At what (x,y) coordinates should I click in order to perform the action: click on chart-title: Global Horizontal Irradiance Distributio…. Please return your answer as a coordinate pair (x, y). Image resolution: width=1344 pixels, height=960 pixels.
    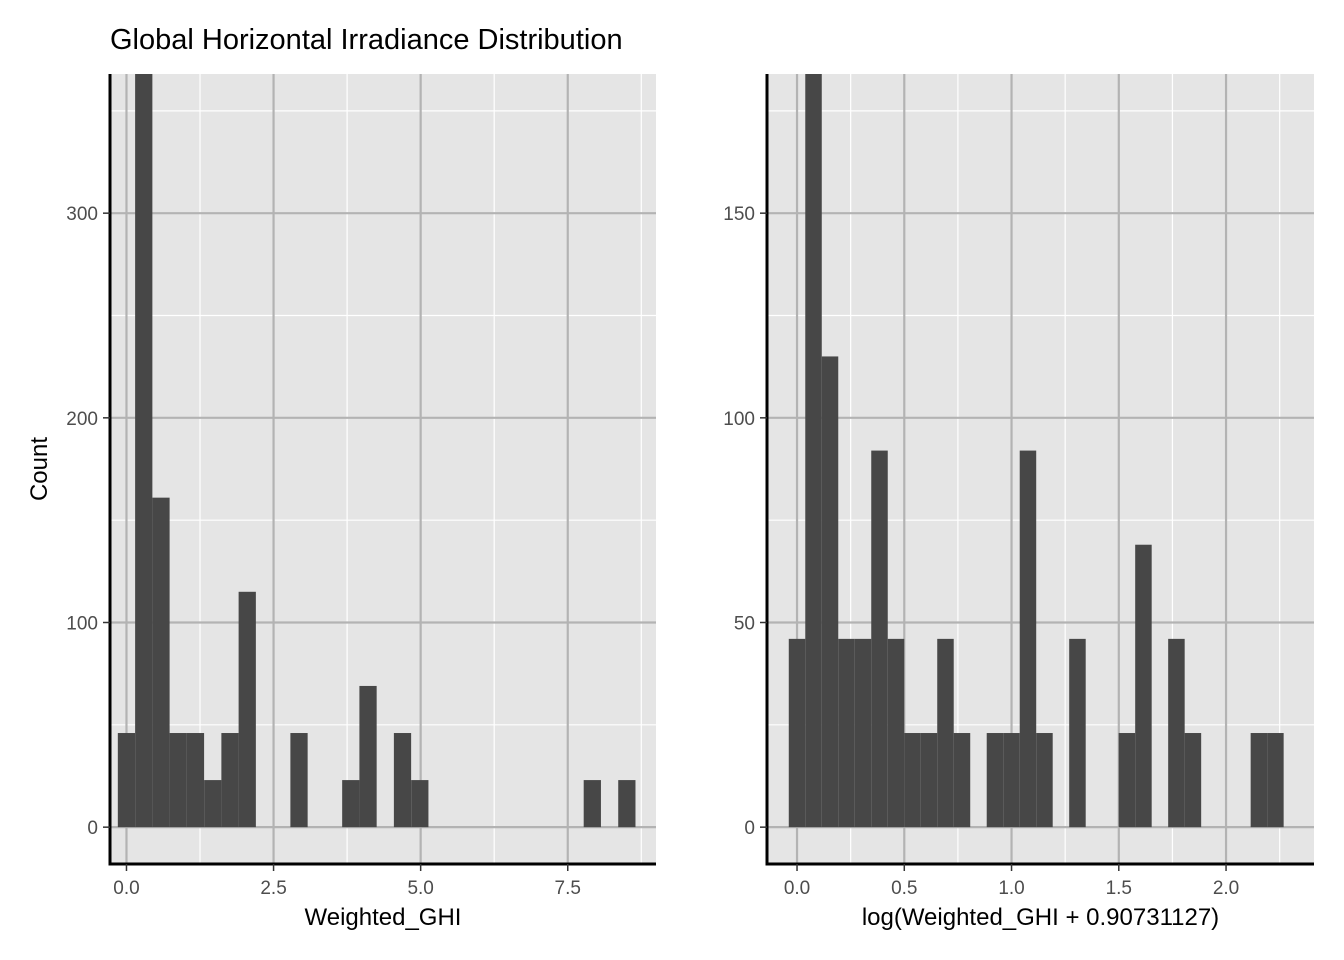
    Looking at the image, I should click on (366, 40).